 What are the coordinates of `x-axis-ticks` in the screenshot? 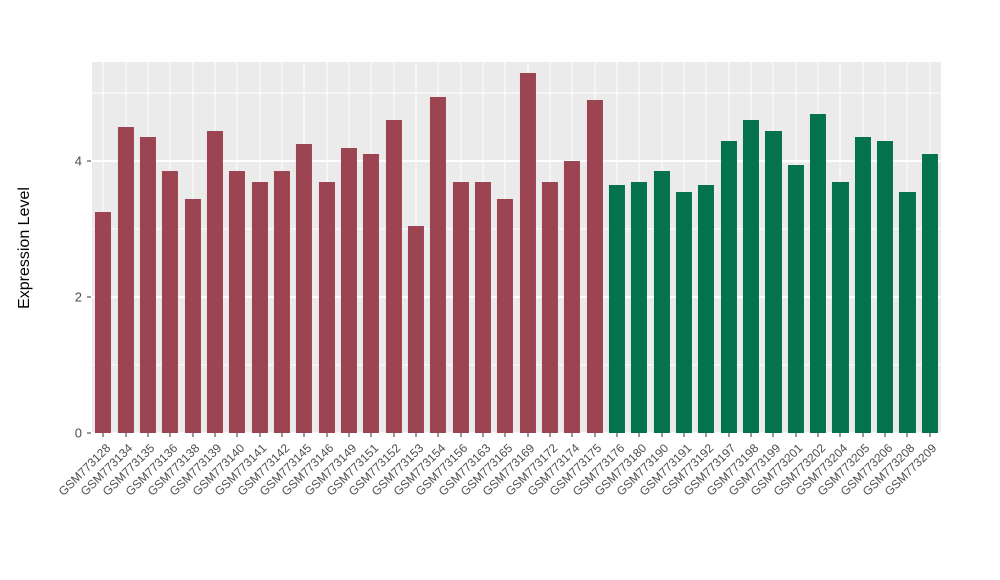 It's located at (516, 435).